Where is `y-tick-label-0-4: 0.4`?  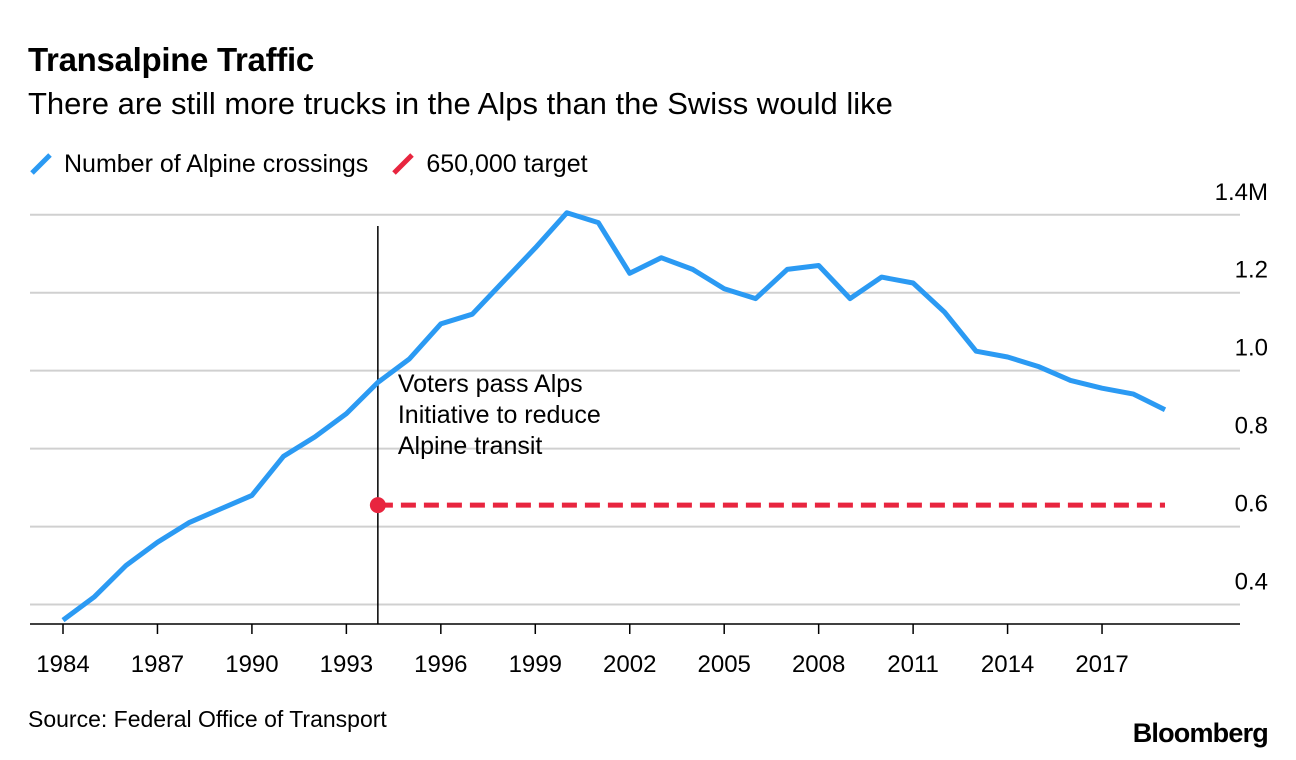
y-tick-label-0-4: 0.4 is located at coordinates (1251, 582).